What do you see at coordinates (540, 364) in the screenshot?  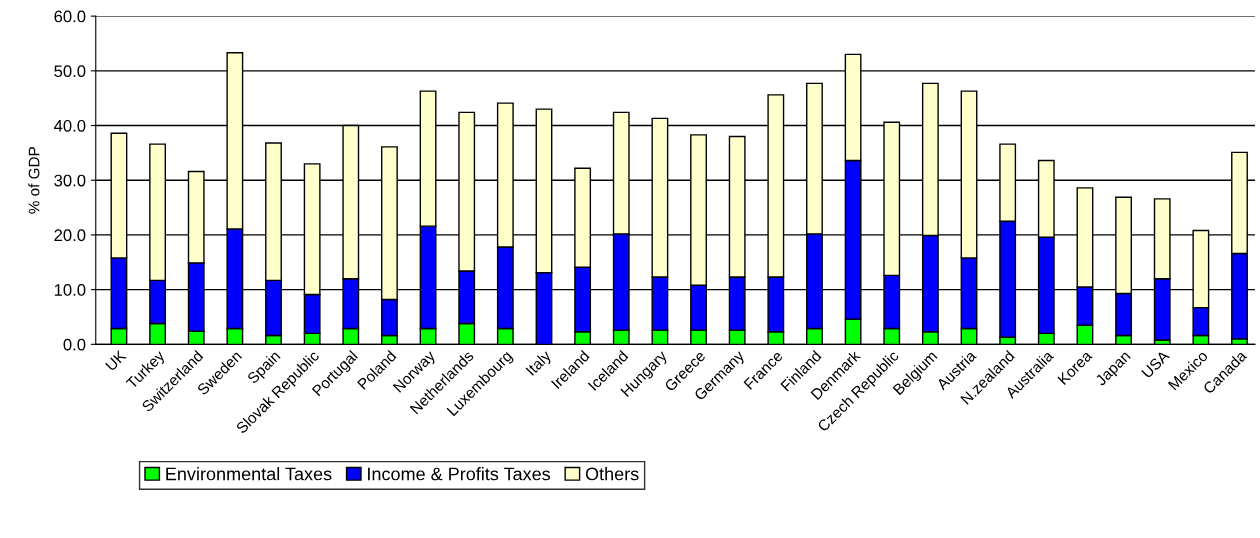 I see `x-tick-label: Italy` at bounding box center [540, 364].